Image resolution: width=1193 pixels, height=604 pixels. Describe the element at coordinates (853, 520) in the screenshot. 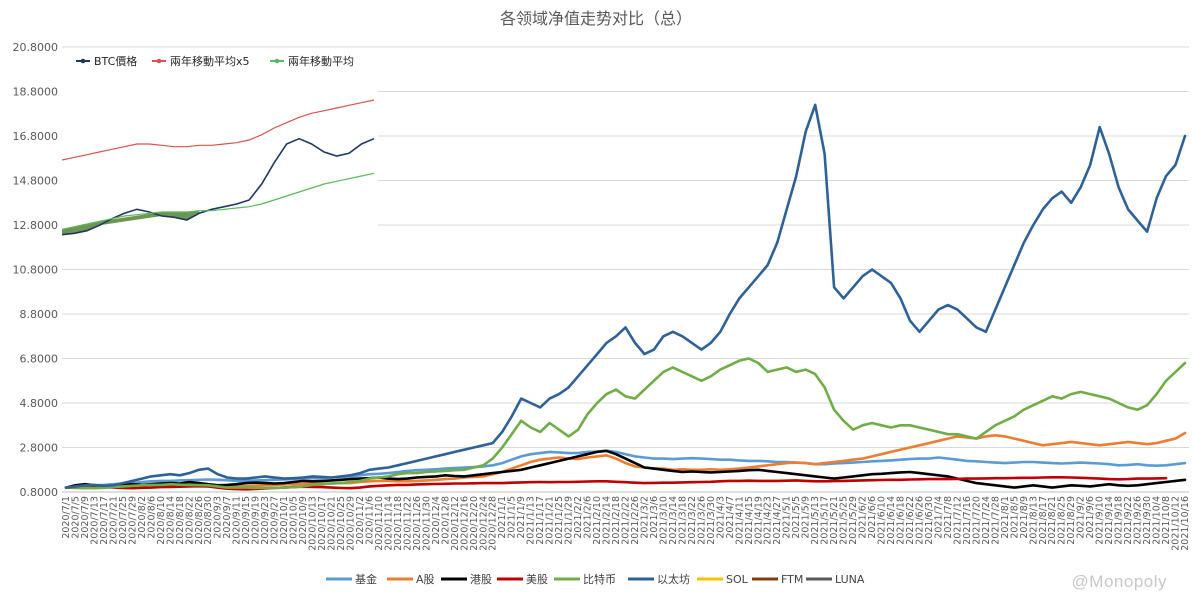

I see `x-tick-label: 2021/5/29` at that location.